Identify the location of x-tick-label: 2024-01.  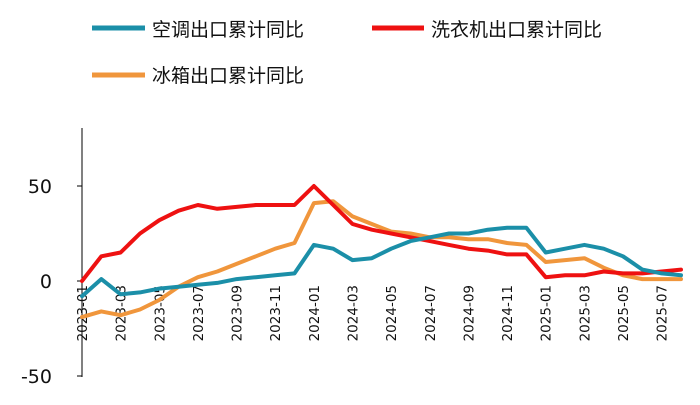
(315, 313).